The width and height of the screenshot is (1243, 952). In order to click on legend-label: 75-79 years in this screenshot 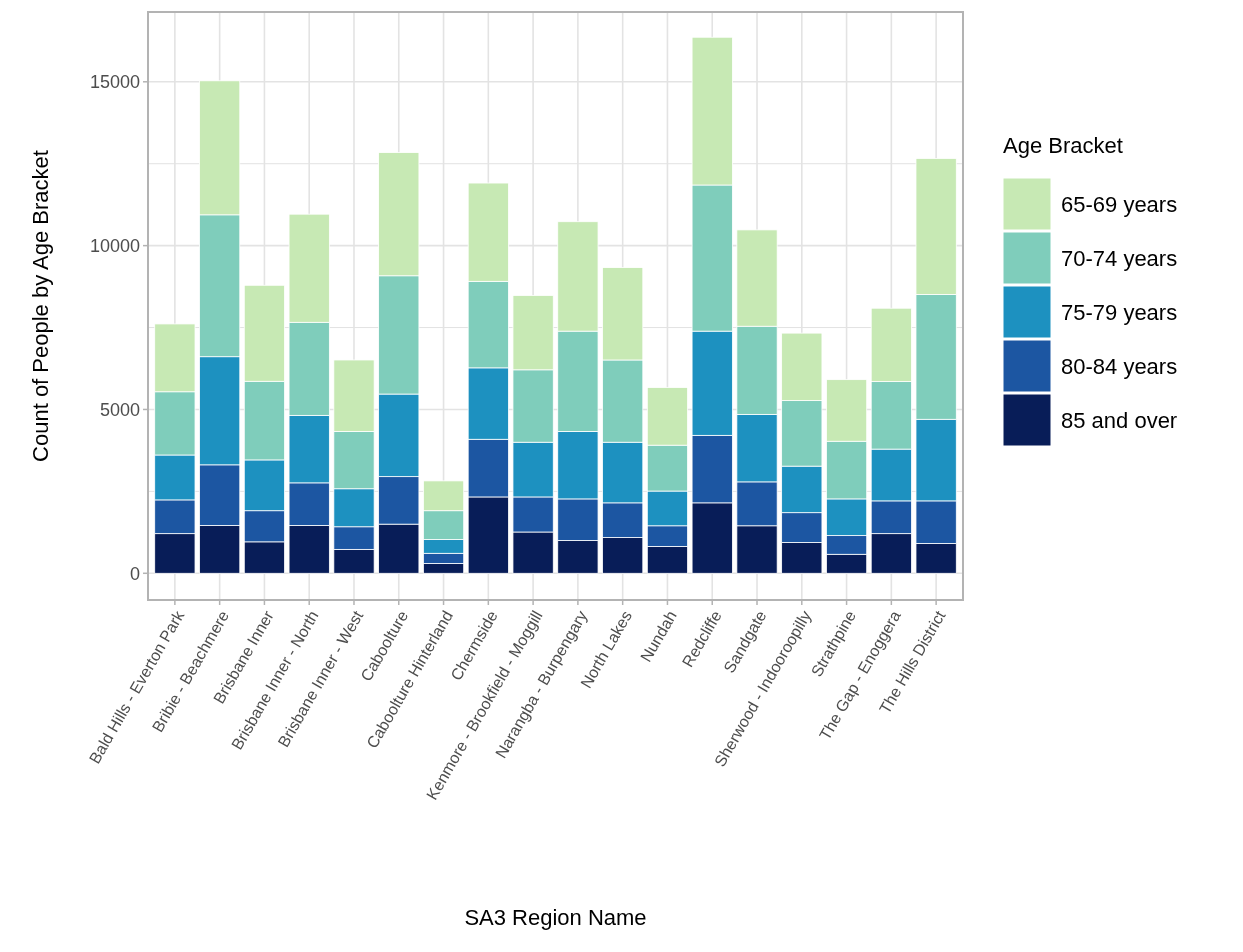, I will do `click(1119, 312)`.